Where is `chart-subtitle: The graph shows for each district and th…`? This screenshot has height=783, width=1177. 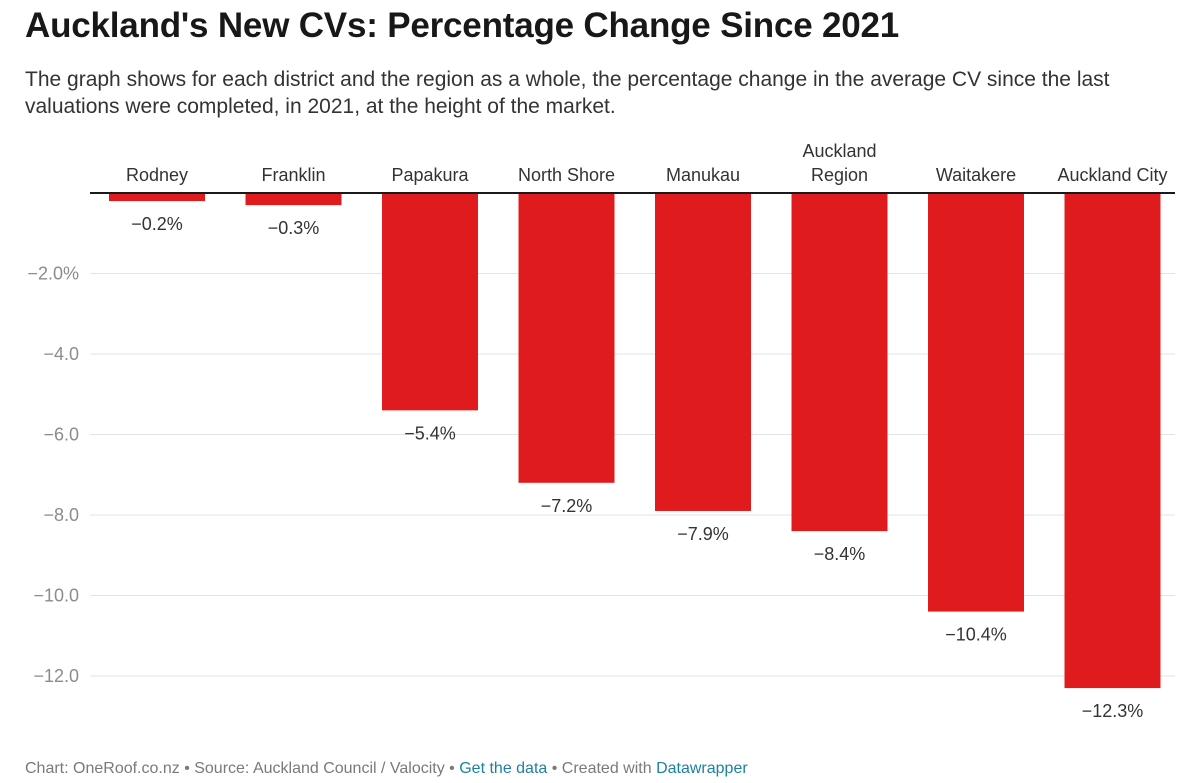 chart-subtitle: The graph shows for each district and th… is located at coordinates (567, 93).